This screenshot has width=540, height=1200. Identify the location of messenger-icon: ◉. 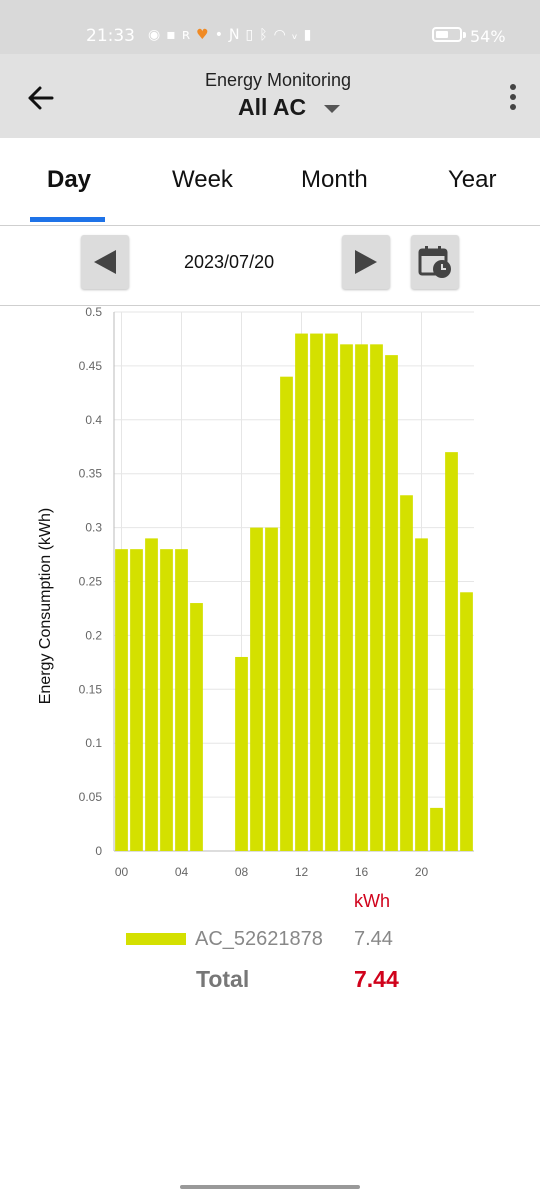
(157, 35).